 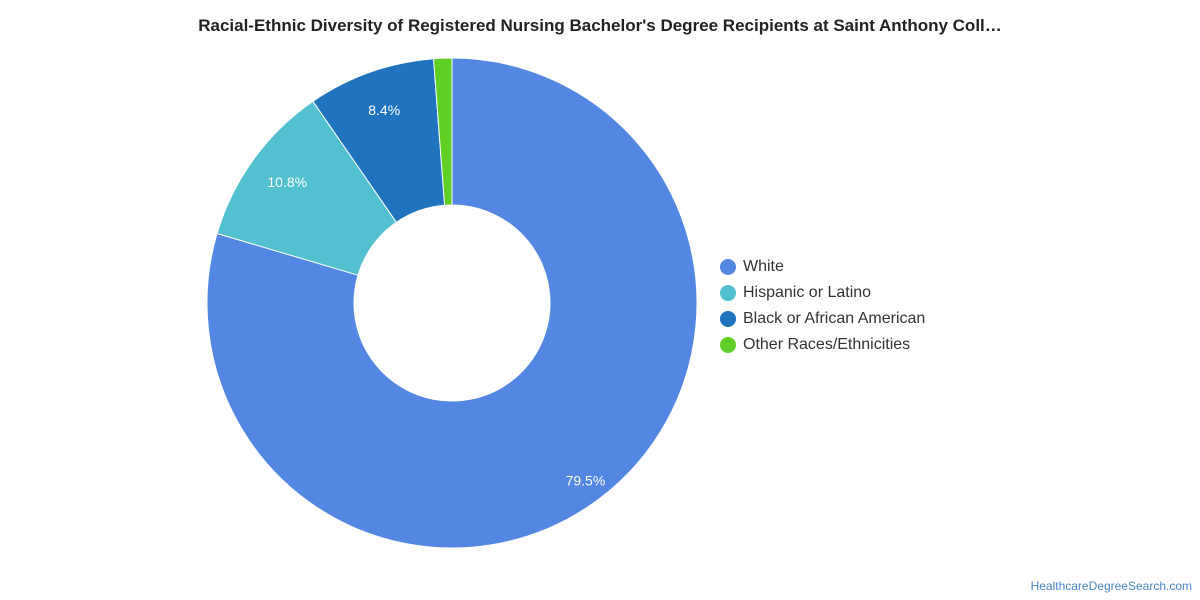 I want to click on legend-swatch-black-or-african-american, so click(x=728, y=319).